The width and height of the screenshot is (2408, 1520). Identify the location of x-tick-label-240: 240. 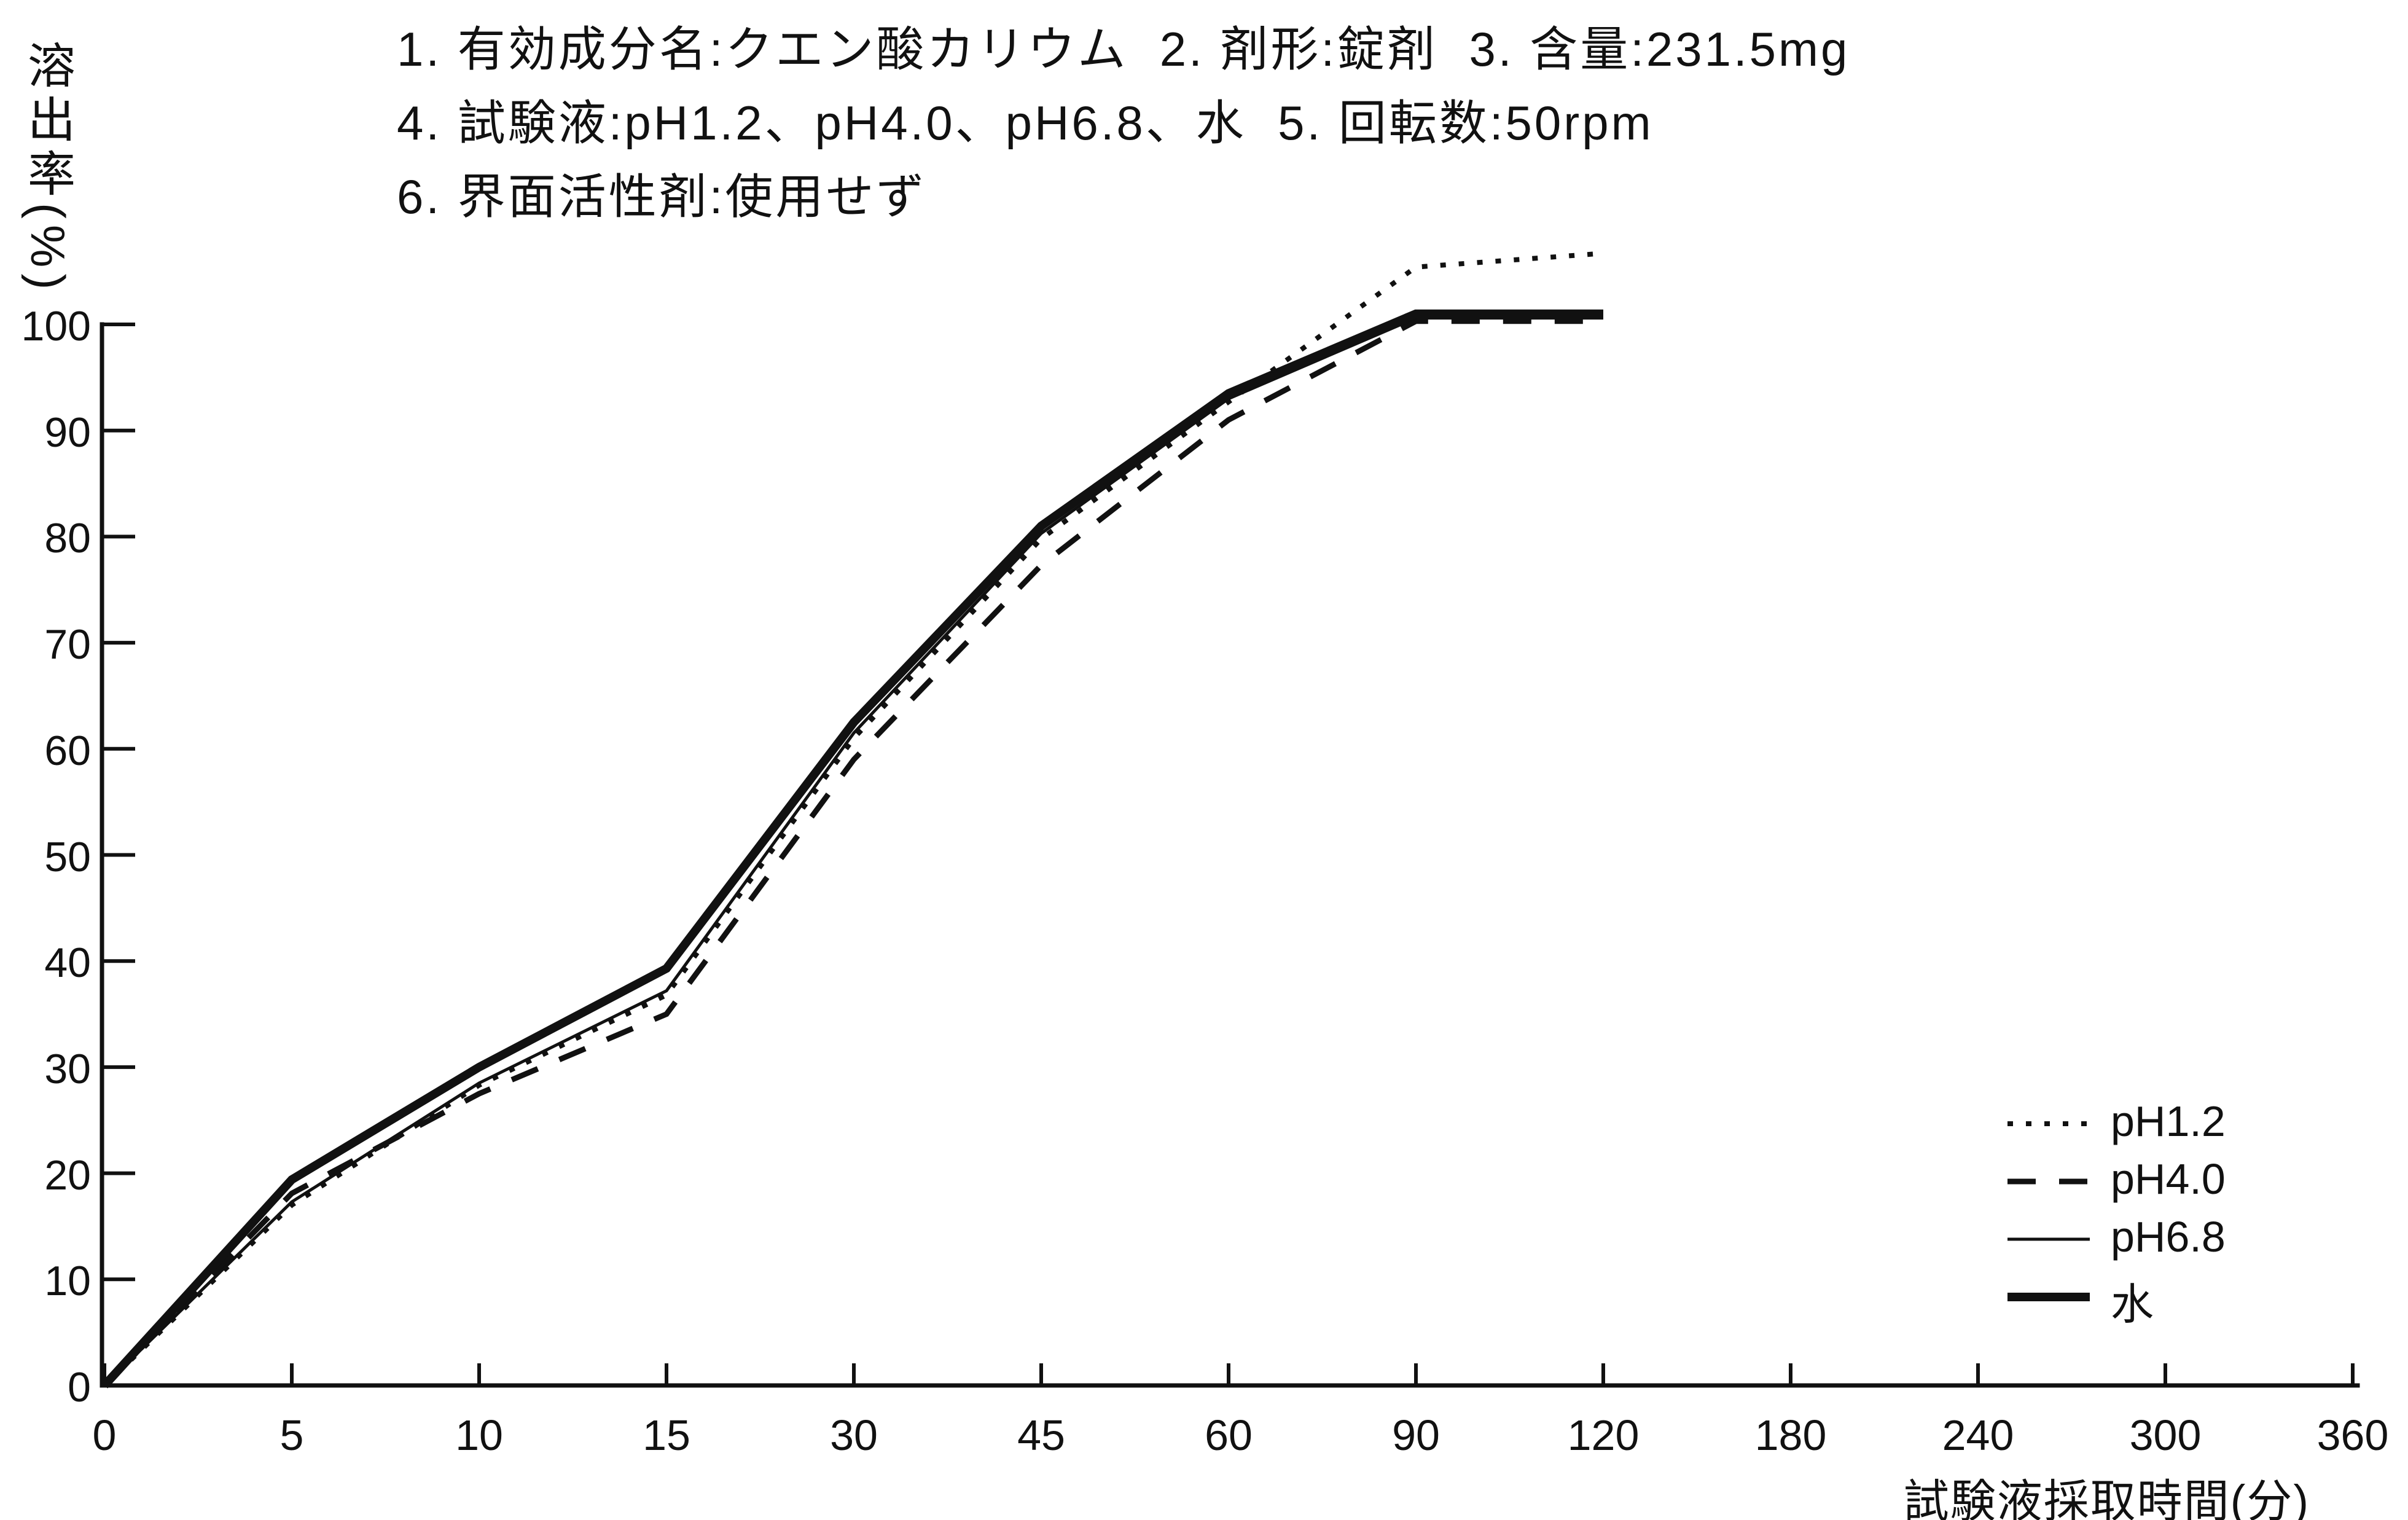
(1978, 1435).